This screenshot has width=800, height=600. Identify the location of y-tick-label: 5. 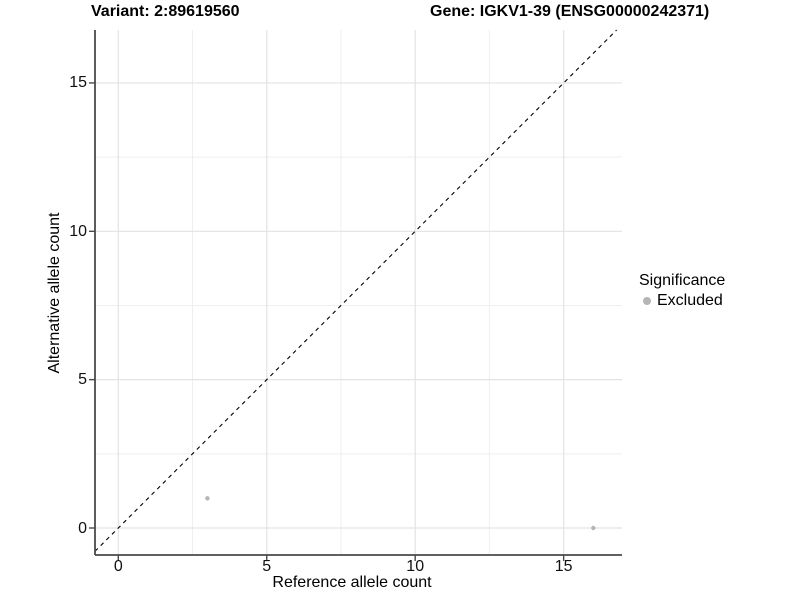
(82, 380).